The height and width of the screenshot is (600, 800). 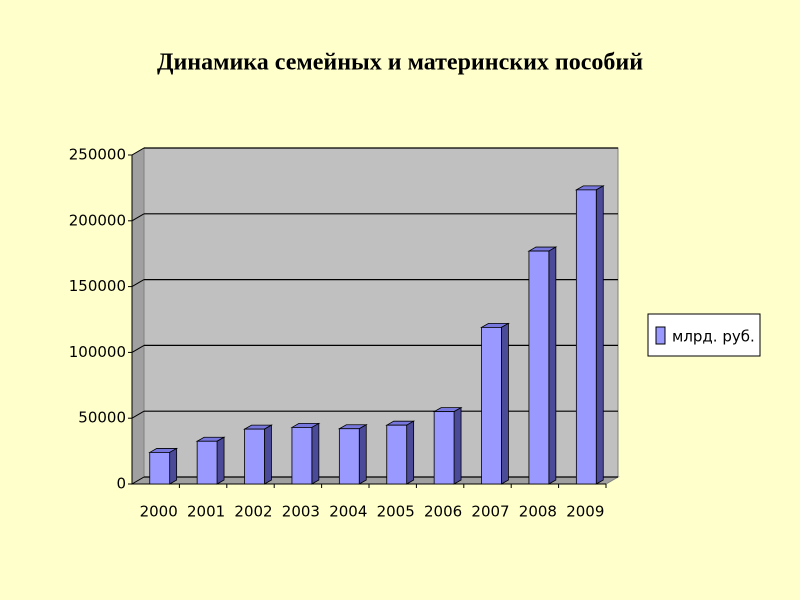 I want to click on x-tick-label: 2006, so click(x=443, y=512).